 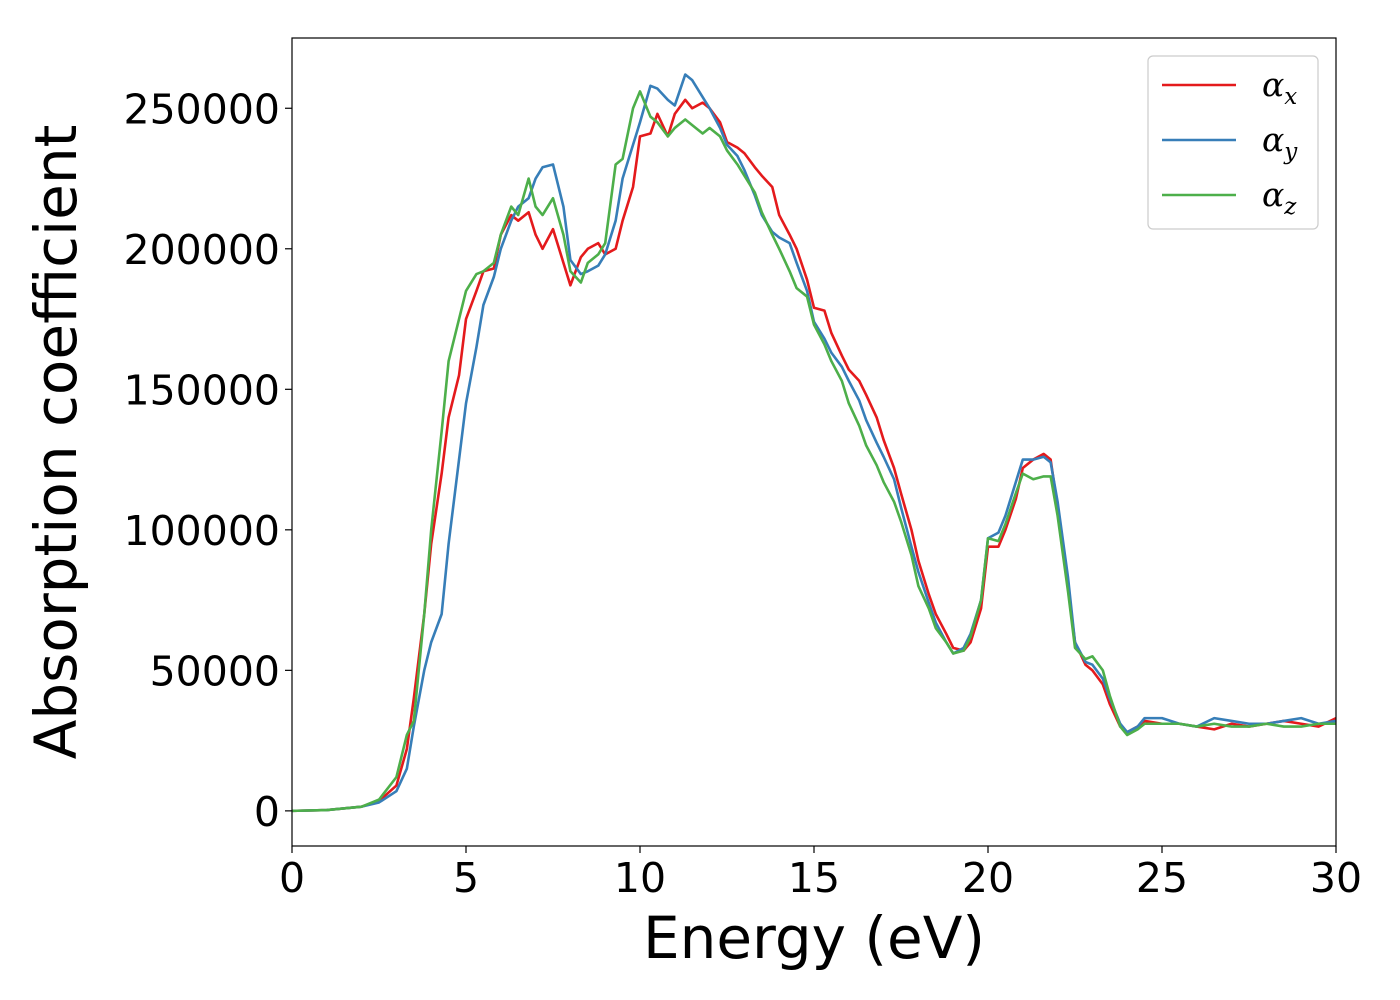 What do you see at coordinates (292, 878) in the screenshot?
I see `x-tick-label: 0` at bounding box center [292, 878].